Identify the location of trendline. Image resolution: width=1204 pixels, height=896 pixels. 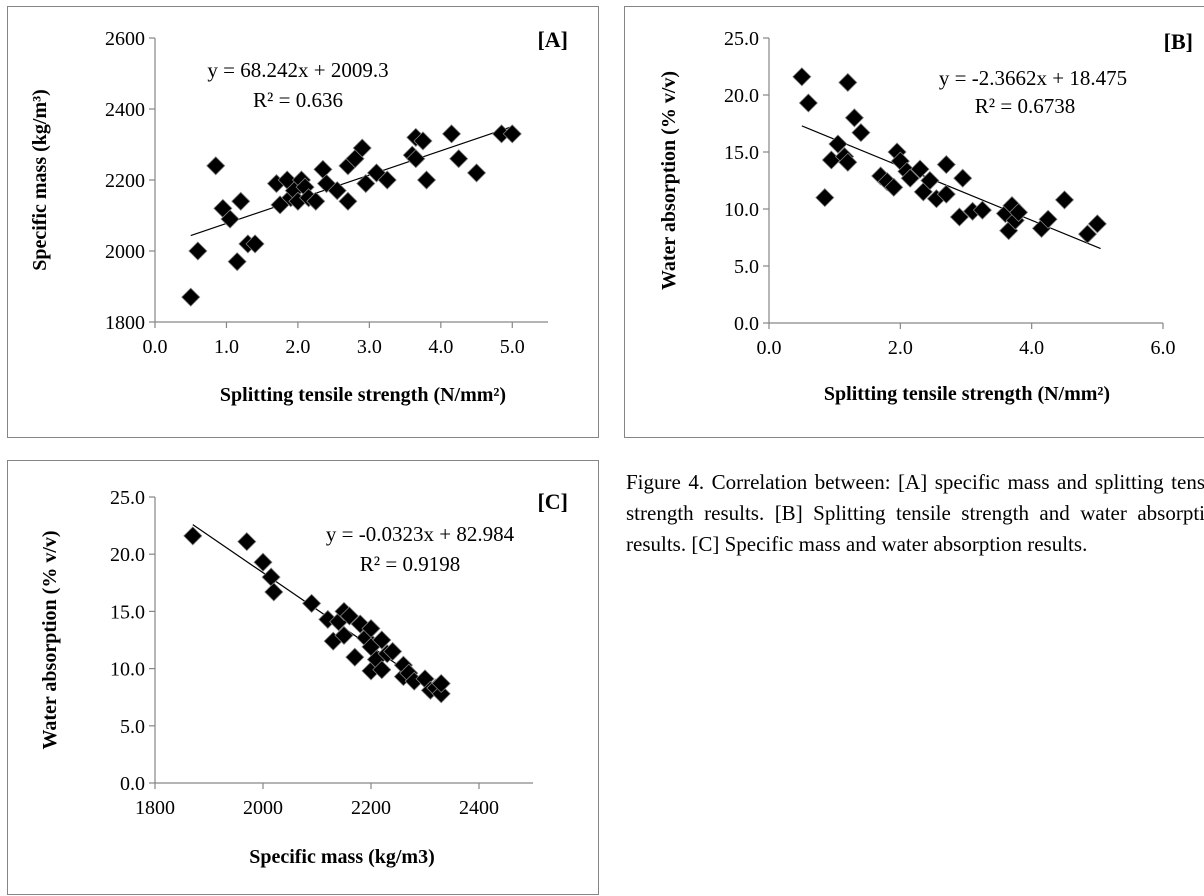
(351, 181).